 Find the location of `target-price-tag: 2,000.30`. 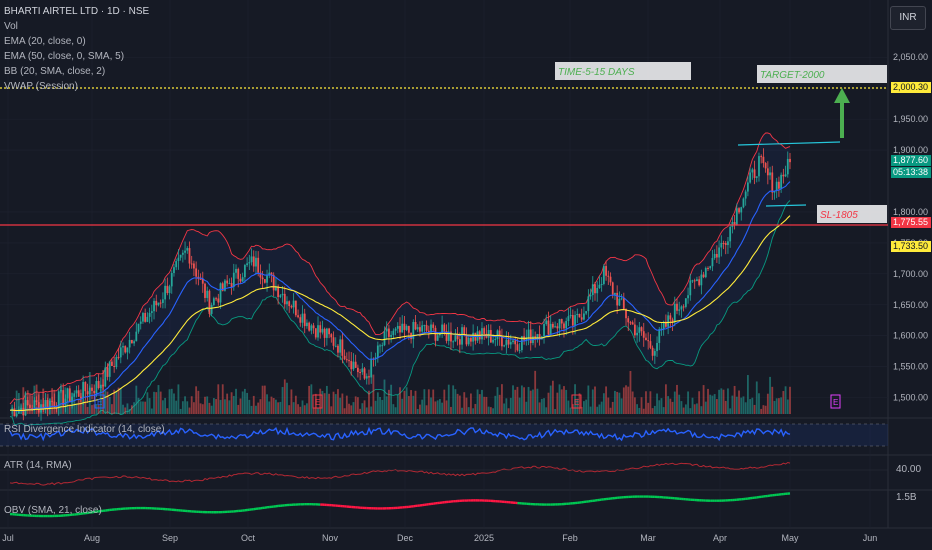

target-price-tag: 2,000.30 is located at coordinates (911, 87).